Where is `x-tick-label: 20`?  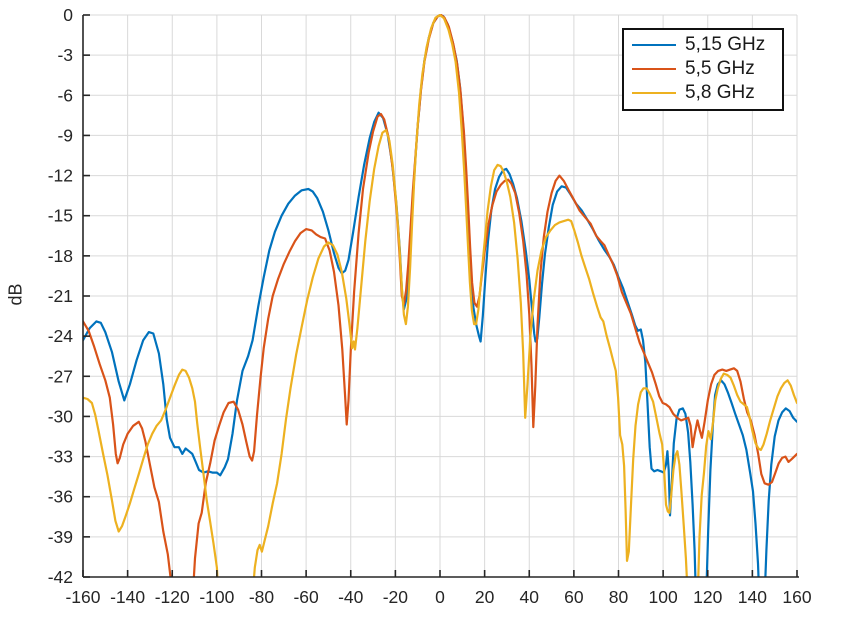
x-tick-label: 20 is located at coordinates (485, 597).